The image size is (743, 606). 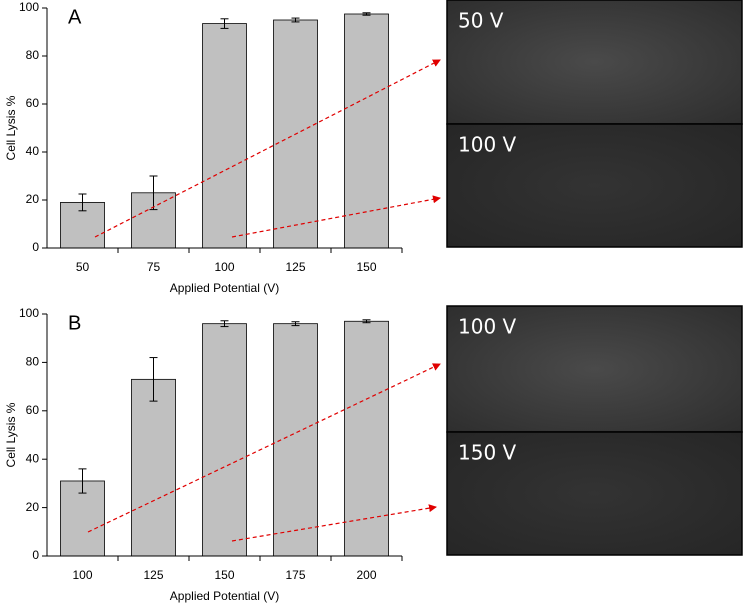 I want to click on x-tick-label: 75, so click(x=154, y=267).